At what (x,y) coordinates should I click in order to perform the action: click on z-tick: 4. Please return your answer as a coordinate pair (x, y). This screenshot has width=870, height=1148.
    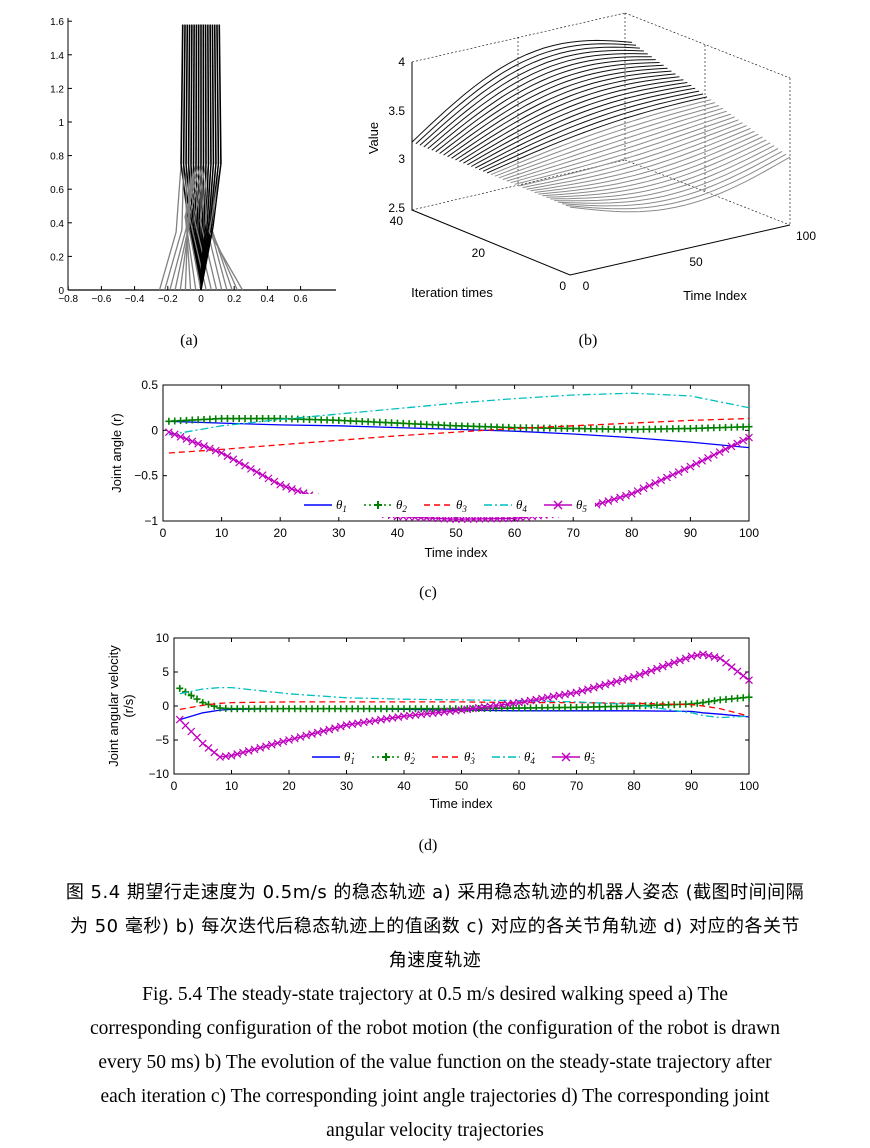
    Looking at the image, I should click on (401, 62).